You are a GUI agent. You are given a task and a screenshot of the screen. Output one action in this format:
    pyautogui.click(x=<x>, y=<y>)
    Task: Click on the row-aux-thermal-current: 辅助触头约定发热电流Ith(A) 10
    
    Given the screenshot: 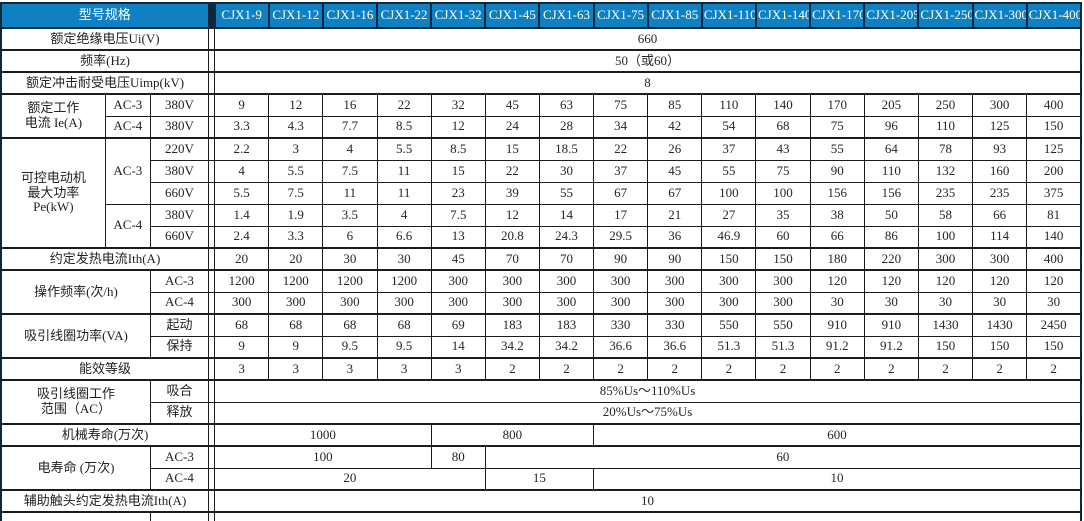 What is the action you would take?
    pyautogui.click(x=541, y=501)
    